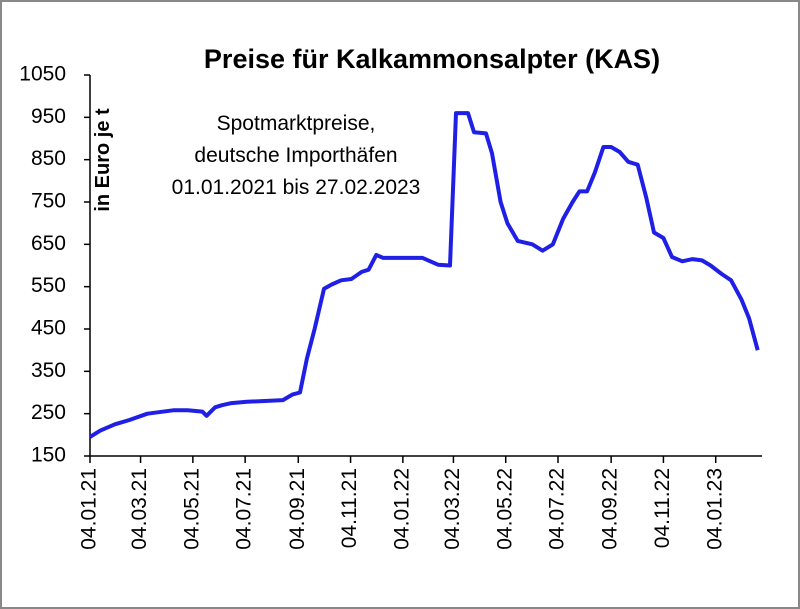  Describe the element at coordinates (89, 509) in the screenshot. I see `x-tick-label: 04.01.21` at that location.